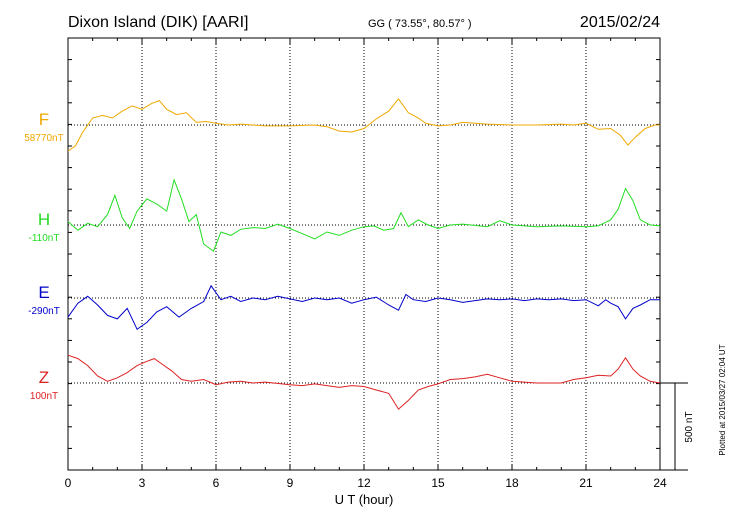 The image size is (730, 525). I want to click on x-tick-label: 9, so click(290, 483).